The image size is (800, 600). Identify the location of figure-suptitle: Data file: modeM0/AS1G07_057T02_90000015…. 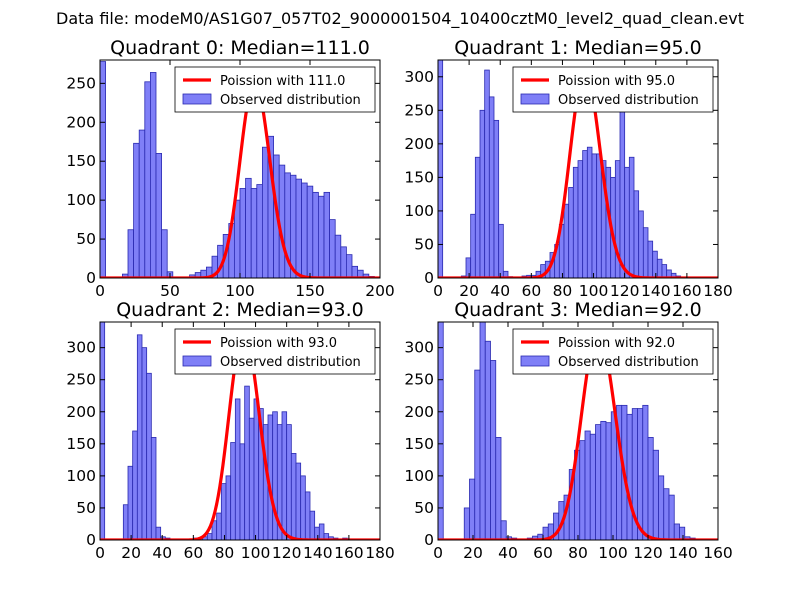
(400, 19).